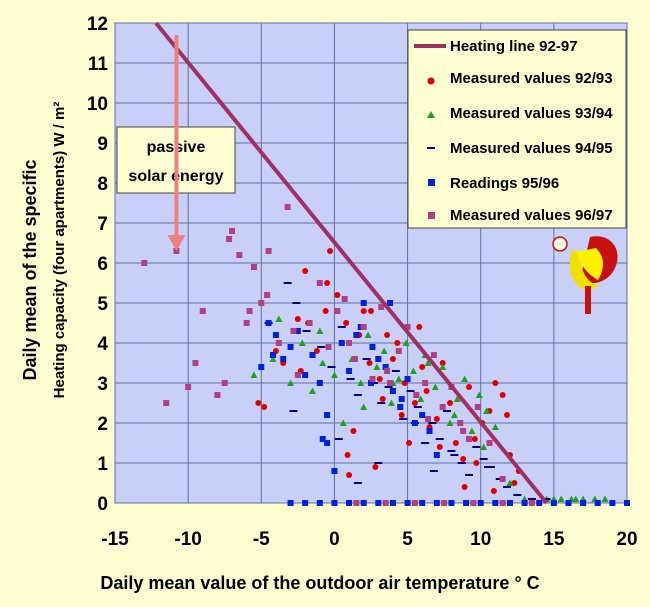  Describe the element at coordinates (97, 104) in the screenshot. I see `y-tick-label: 10` at that location.